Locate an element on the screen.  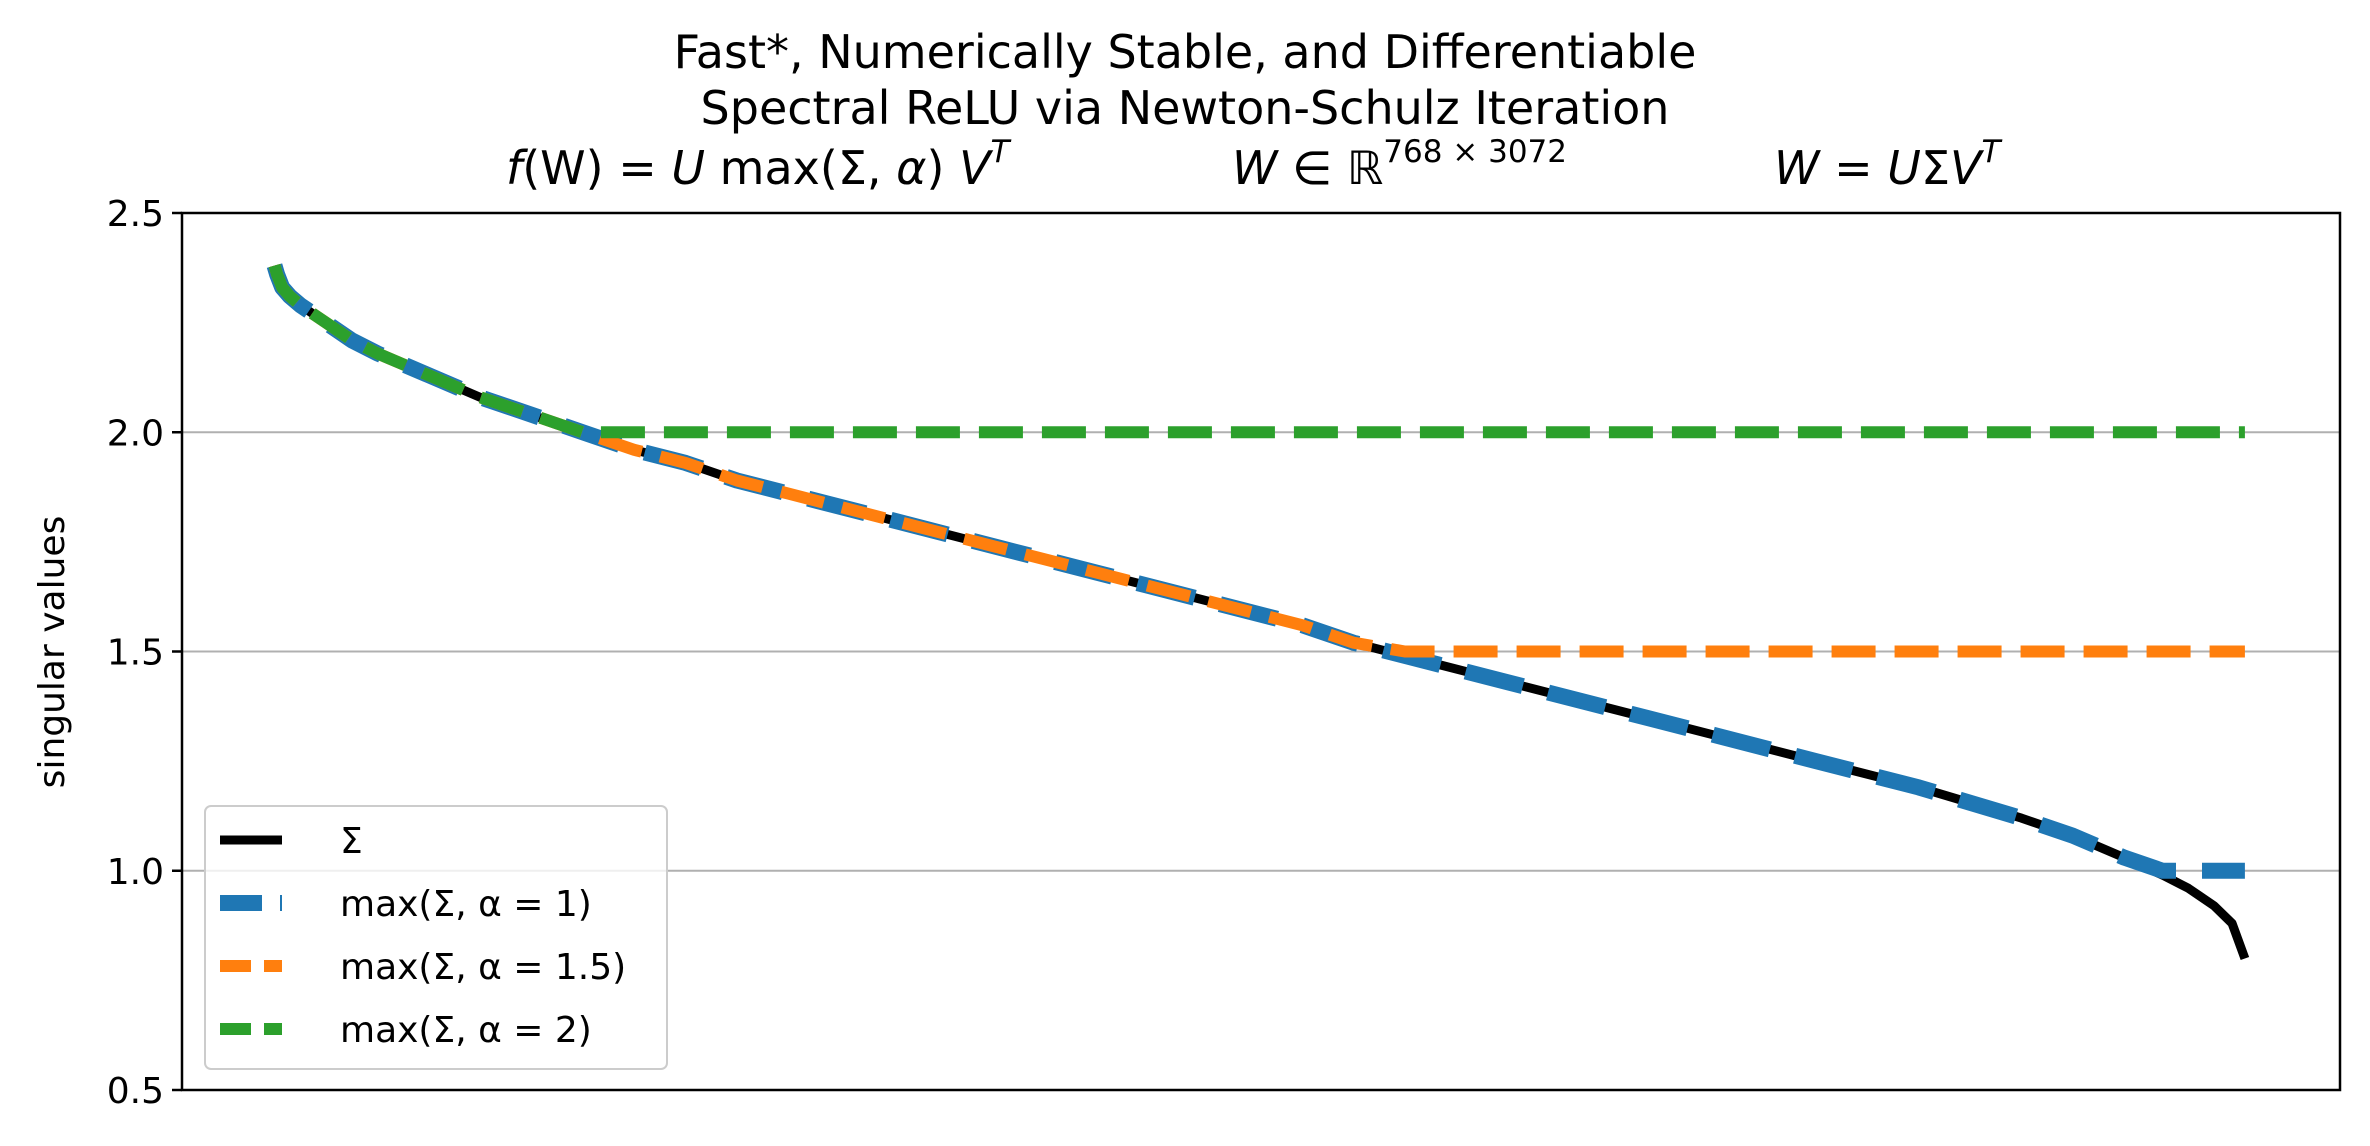
legend-label-alpha15: max(Σ, α = 1.5) is located at coordinates (483, 967).